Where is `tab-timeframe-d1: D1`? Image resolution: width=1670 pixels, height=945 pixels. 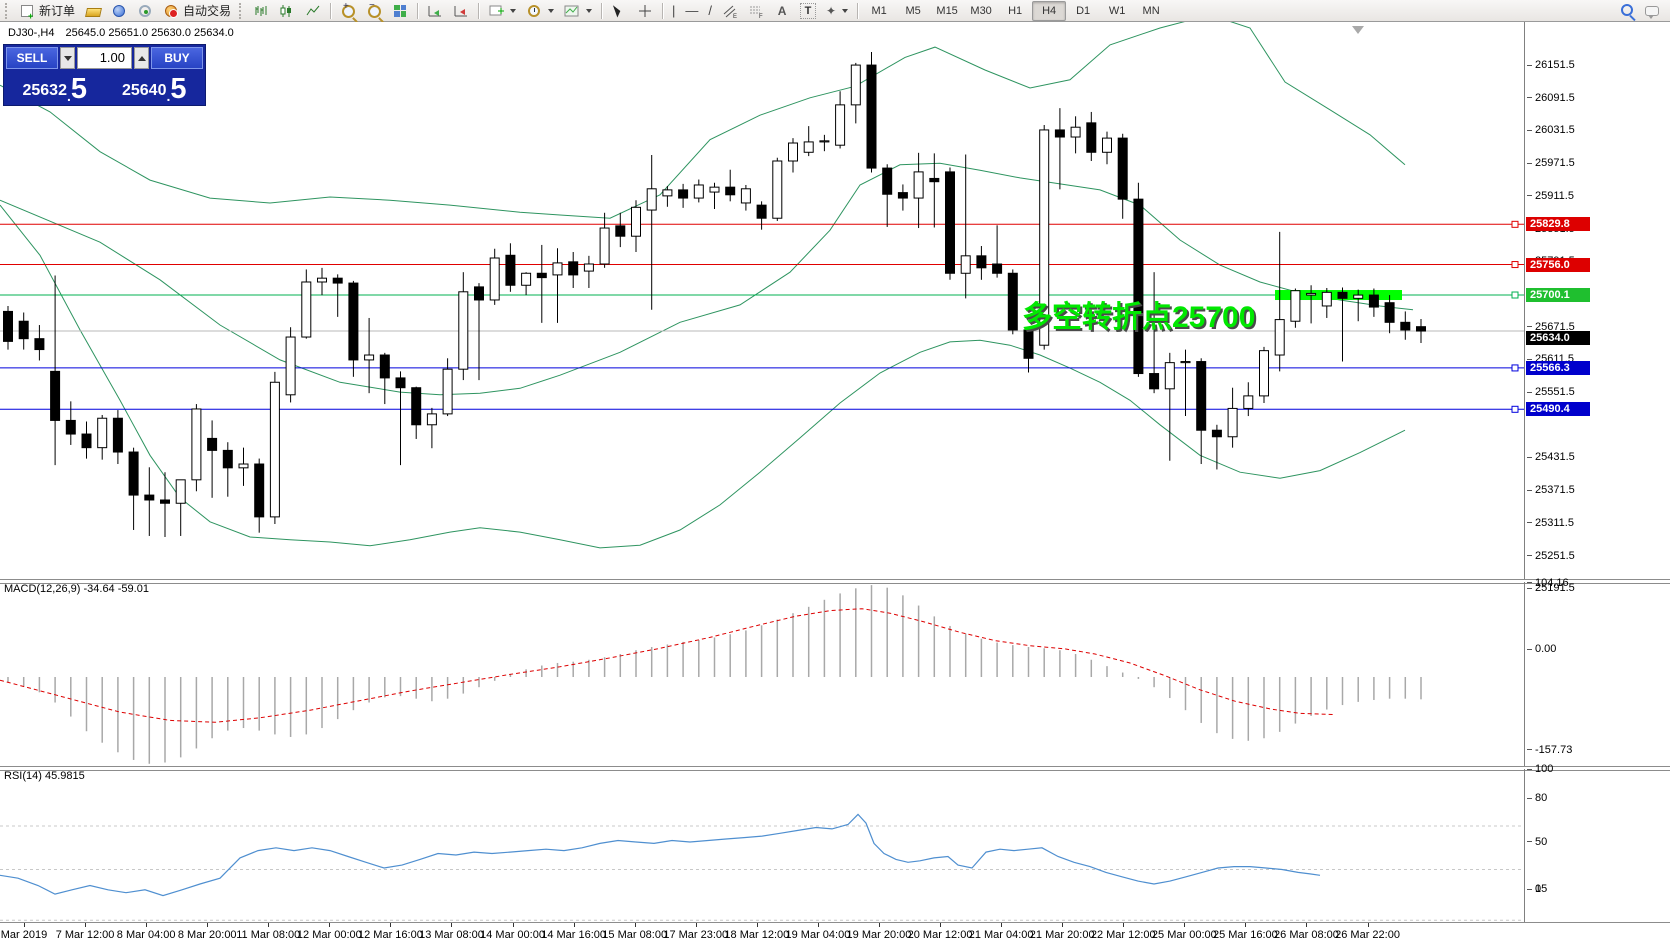 tab-timeframe-d1: D1 is located at coordinates (1083, 10).